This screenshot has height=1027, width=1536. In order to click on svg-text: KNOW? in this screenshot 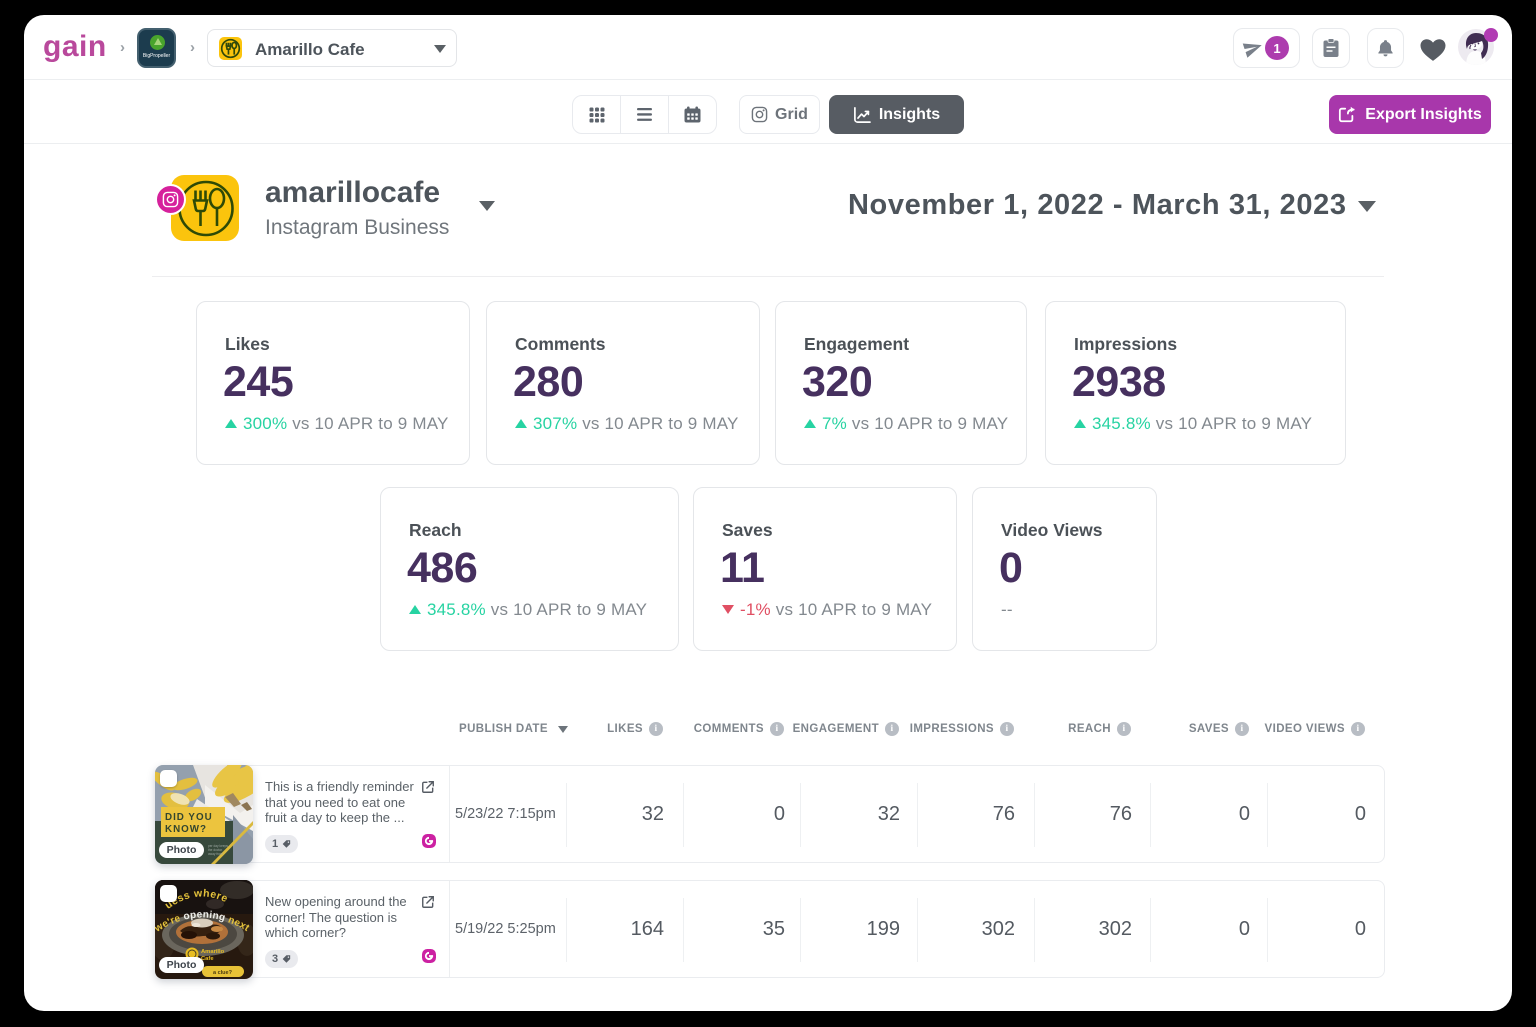, I will do `click(186, 829)`.